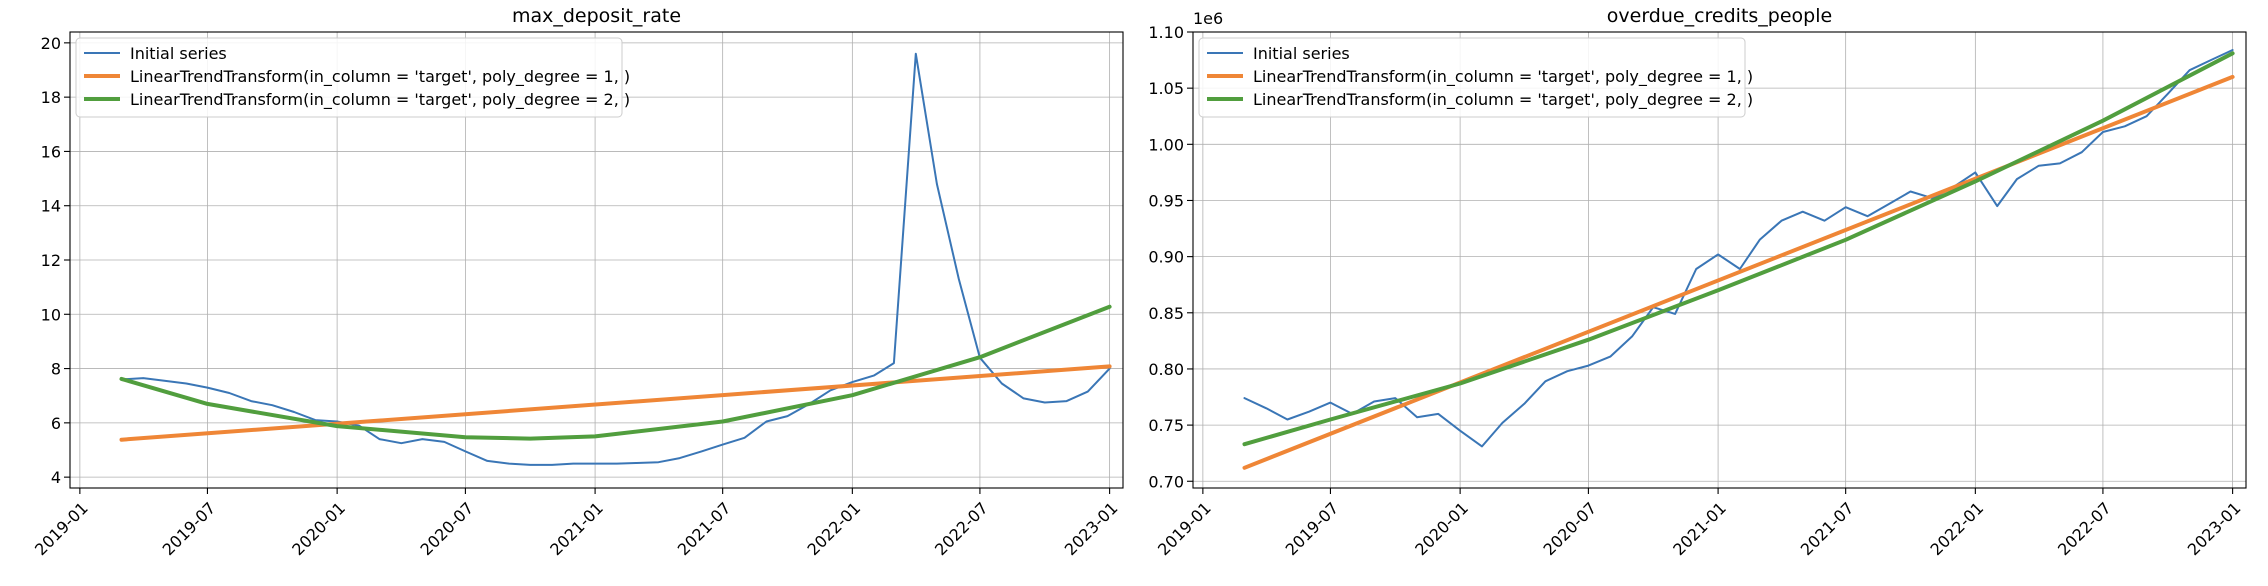  What do you see at coordinates (1166, 32) in the screenshot?
I see `y-tick-label: 1.10` at bounding box center [1166, 32].